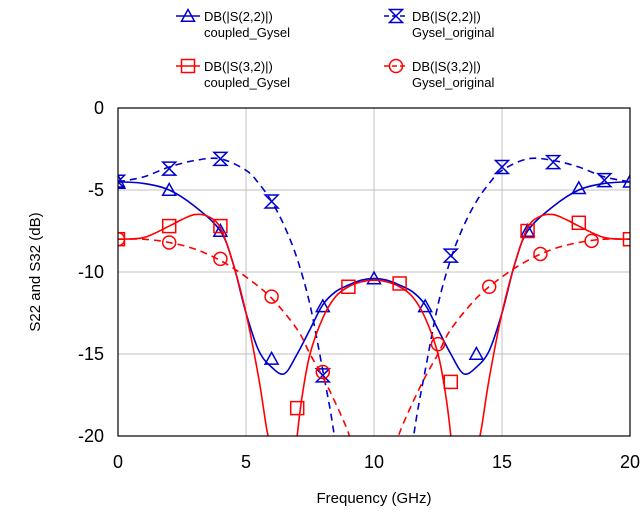 Image resolution: width=644 pixels, height=515 pixels. What do you see at coordinates (118, 462) in the screenshot?
I see `x-tick-label: 0` at bounding box center [118, 462].